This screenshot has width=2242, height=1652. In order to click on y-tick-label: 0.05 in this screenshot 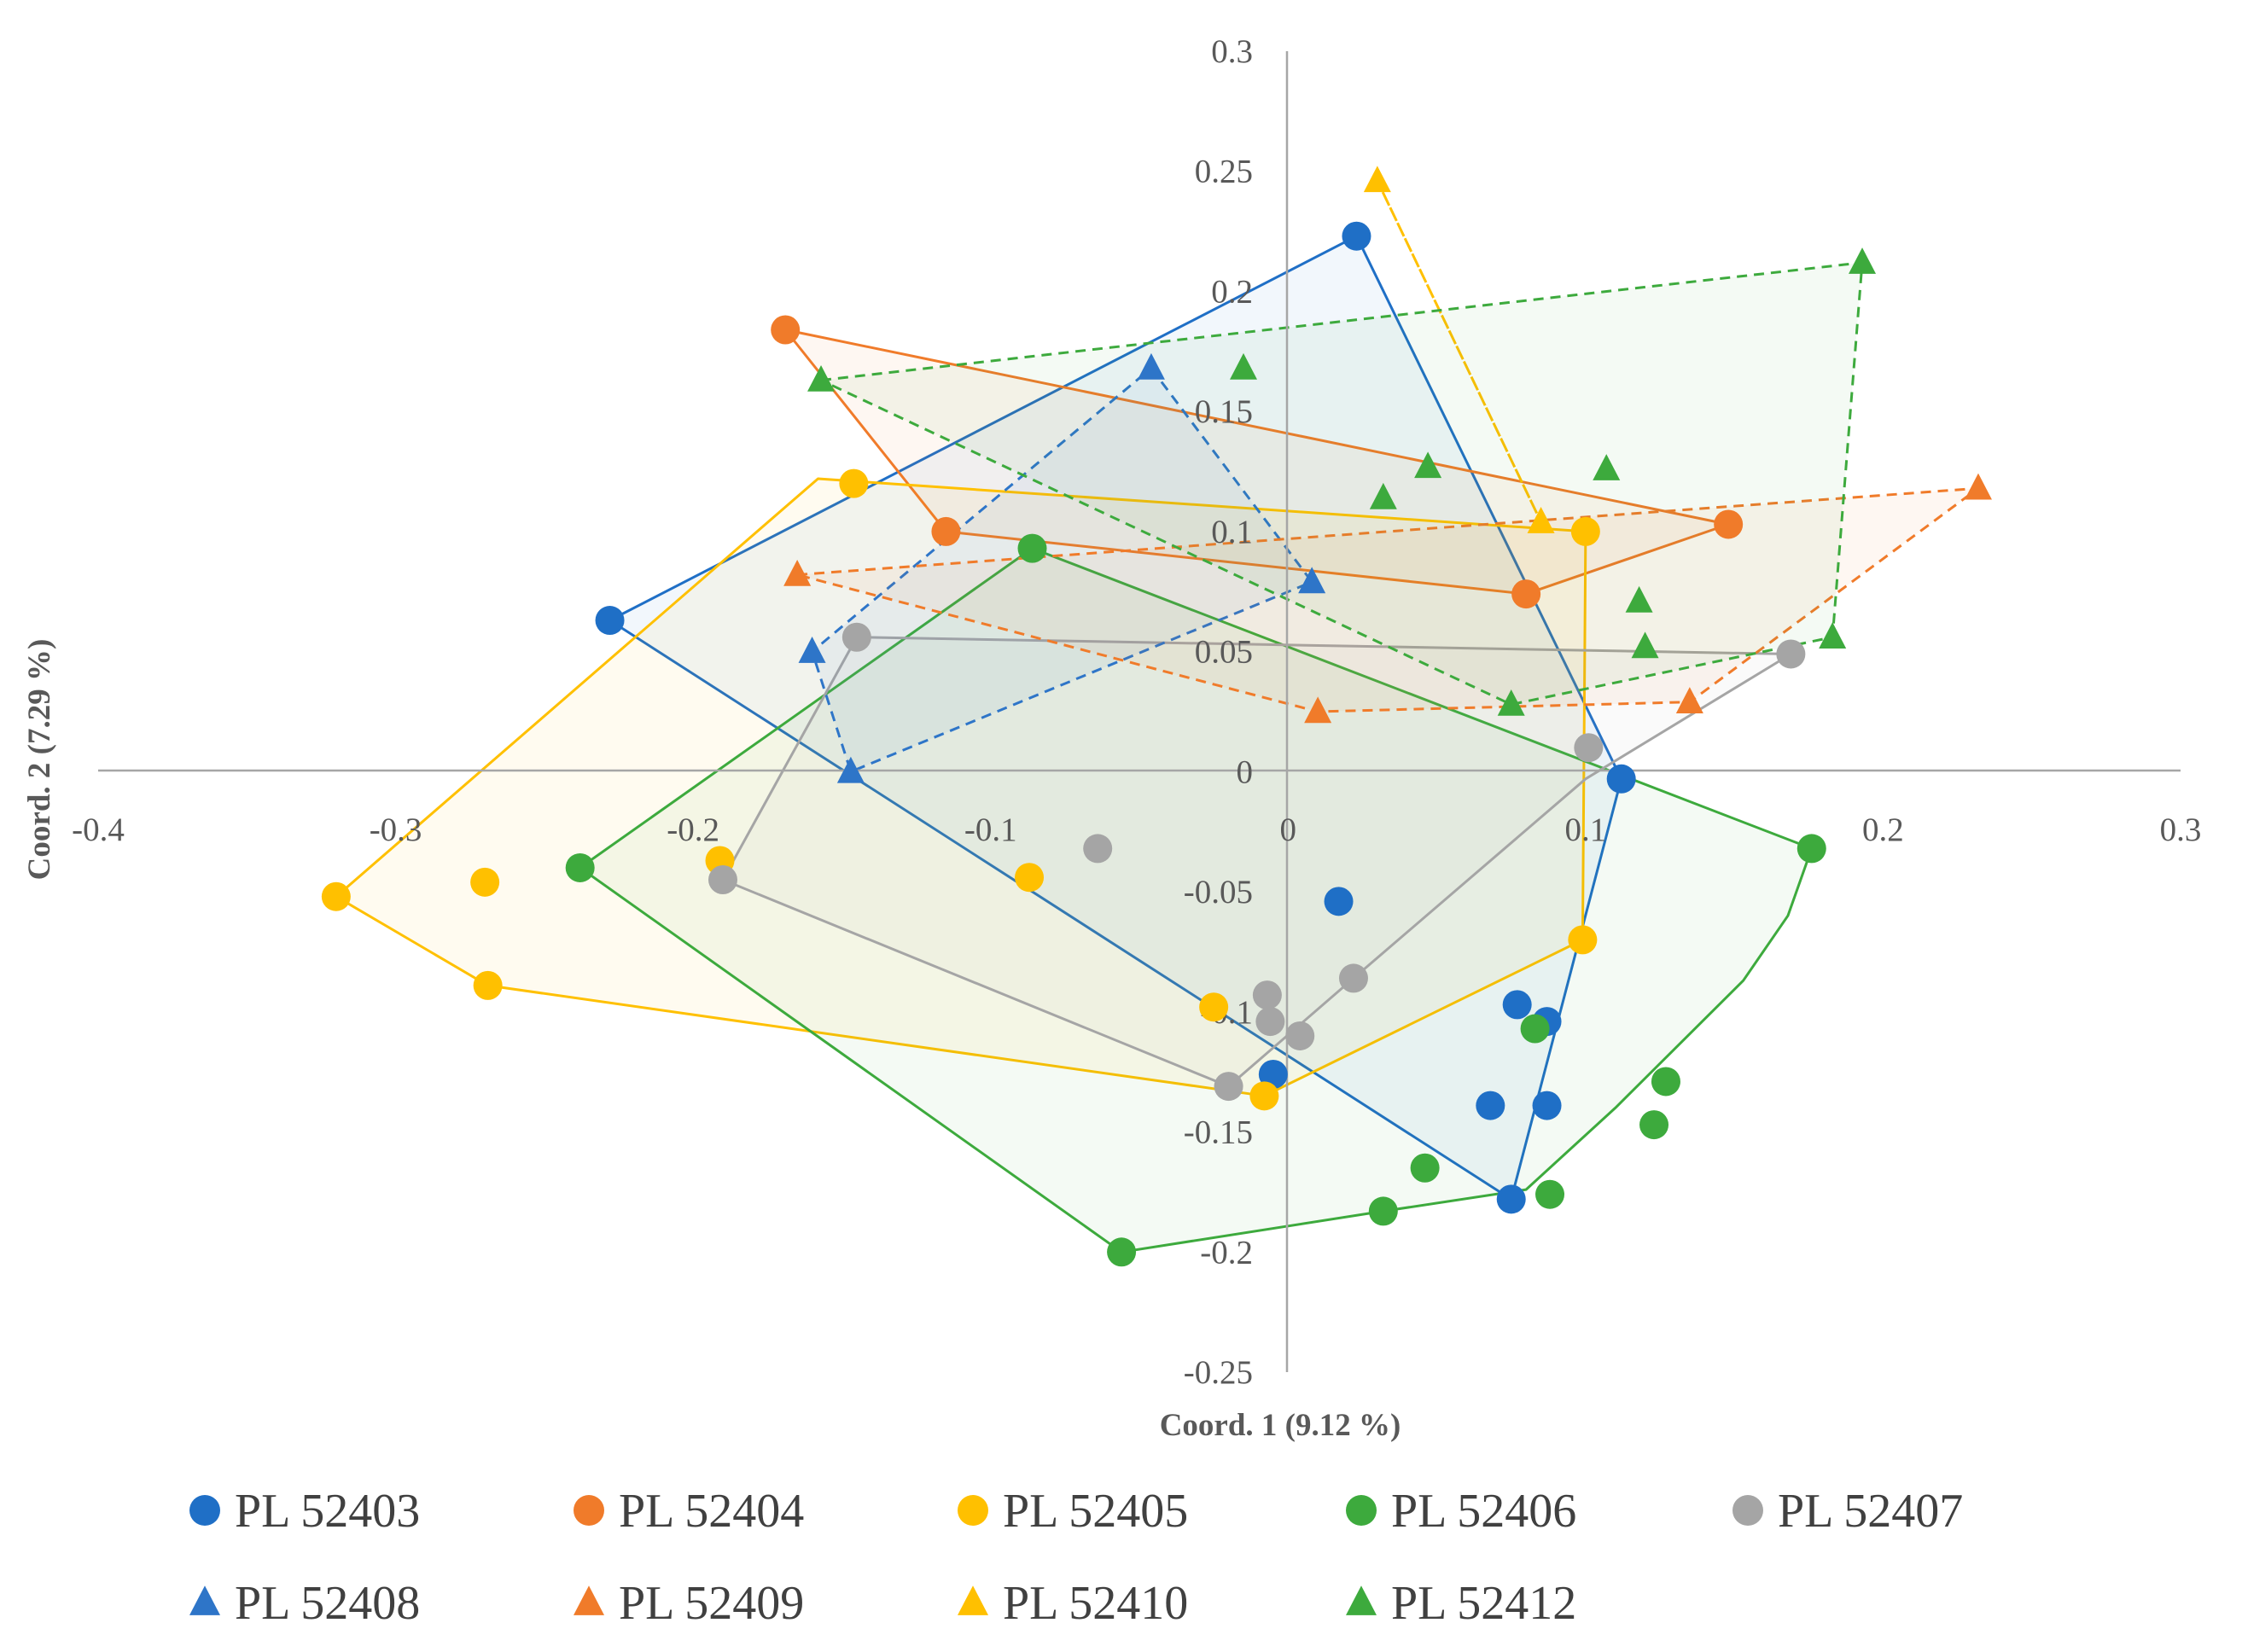, I will do `click(1224, 652)`.